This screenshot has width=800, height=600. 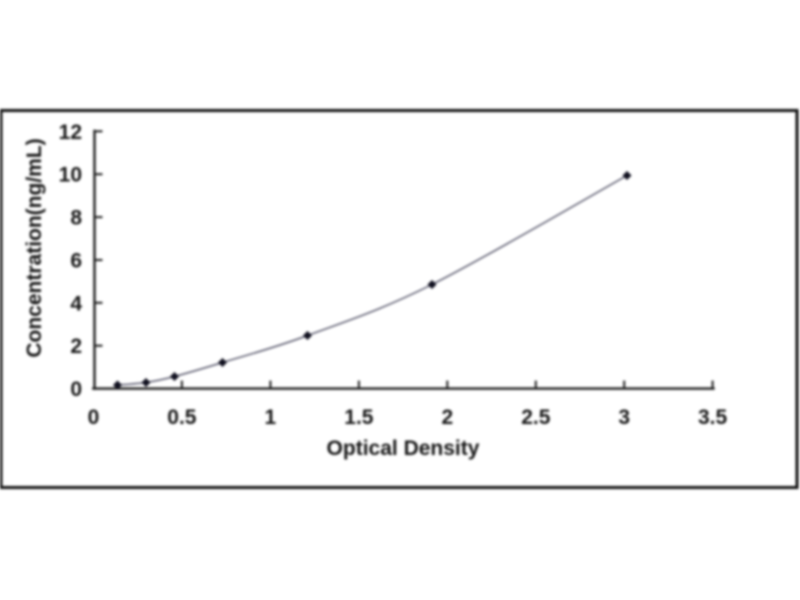 I want to click on svg-text: 4, so click(x=76, y=303).